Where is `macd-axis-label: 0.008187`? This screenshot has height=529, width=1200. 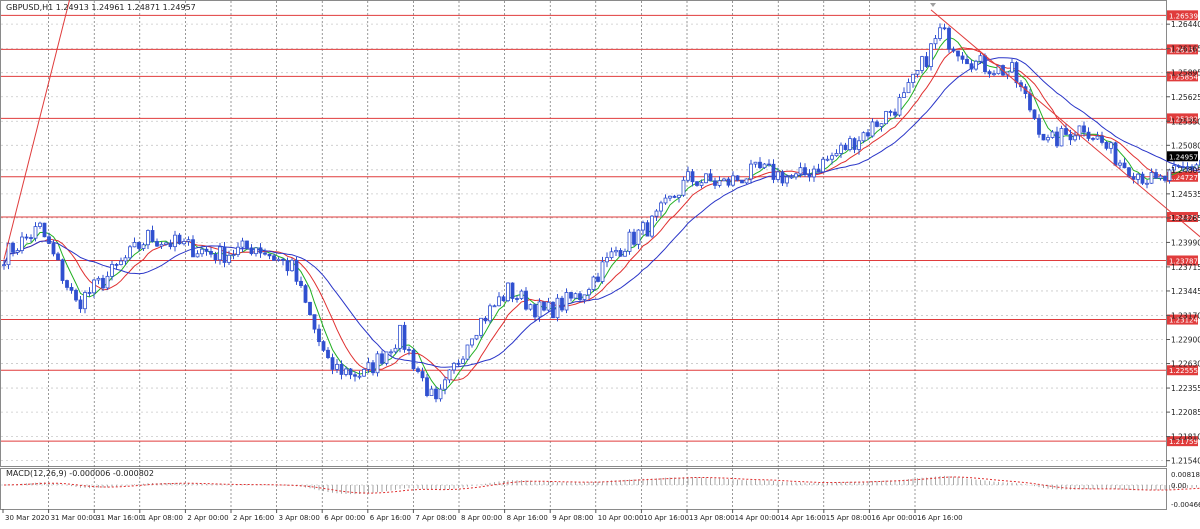
macd-axis-label: 0.008187 is located at coordinates (1185, 475).